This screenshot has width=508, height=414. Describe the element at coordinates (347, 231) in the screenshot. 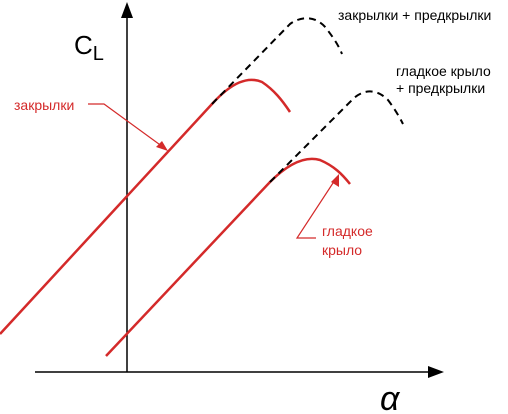

I see `label-plain-line1: гладкое` at that location.